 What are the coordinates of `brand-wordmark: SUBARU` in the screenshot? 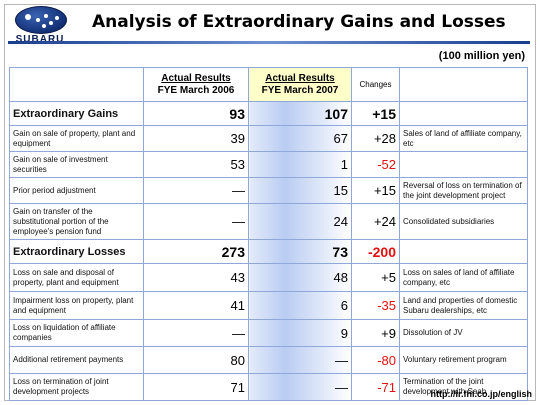 It's located at (40, 39).